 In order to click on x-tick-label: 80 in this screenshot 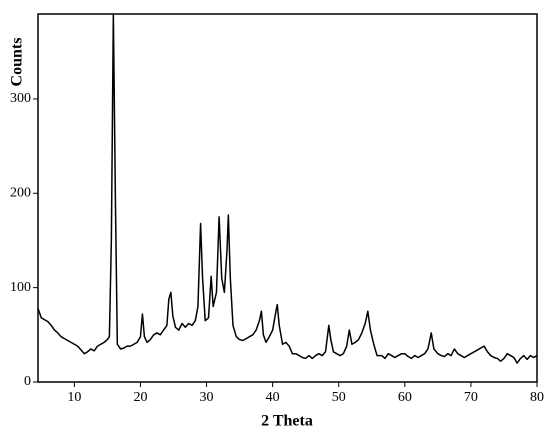, I will do `click(537, 397)`.